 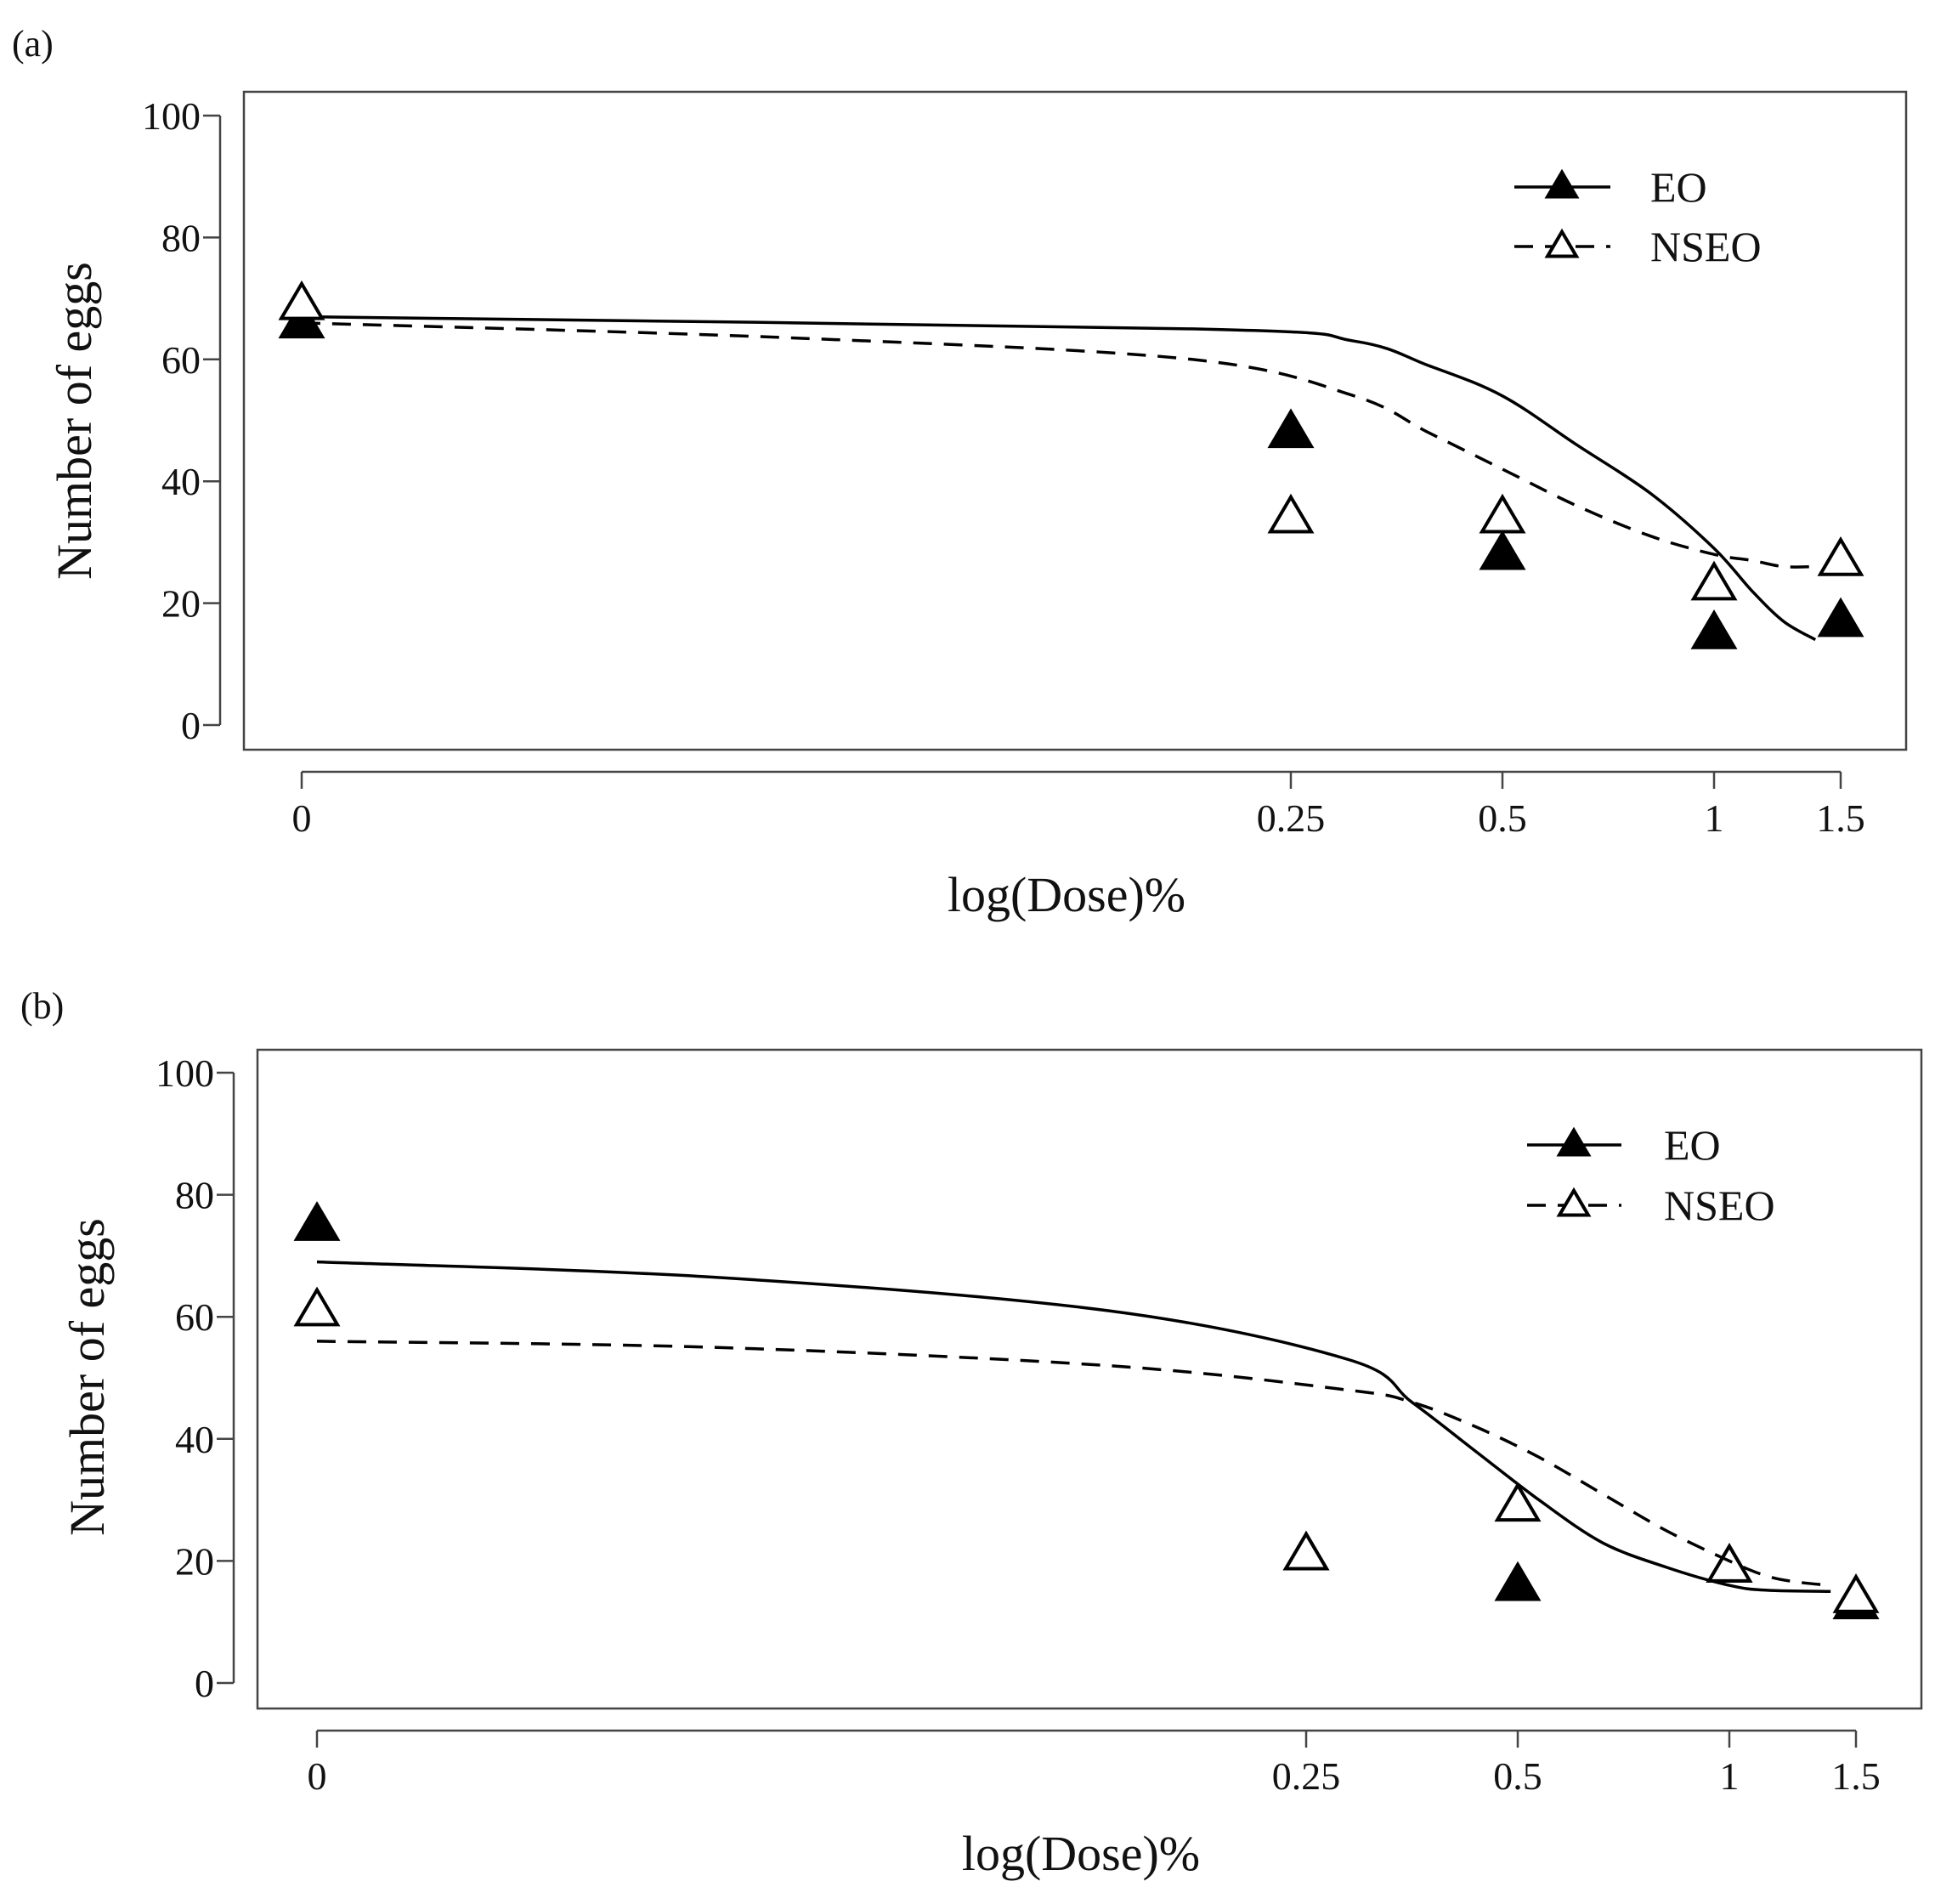 I want to click on series-eo, so click(x=1073, y=1427).